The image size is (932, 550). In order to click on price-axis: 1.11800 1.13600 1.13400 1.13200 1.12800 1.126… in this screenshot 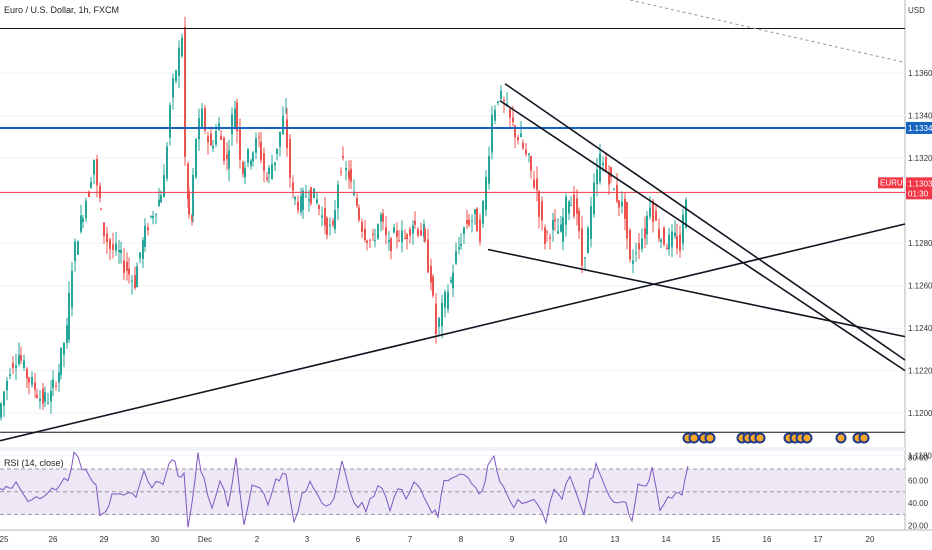, I will do `click(920, 265)`.